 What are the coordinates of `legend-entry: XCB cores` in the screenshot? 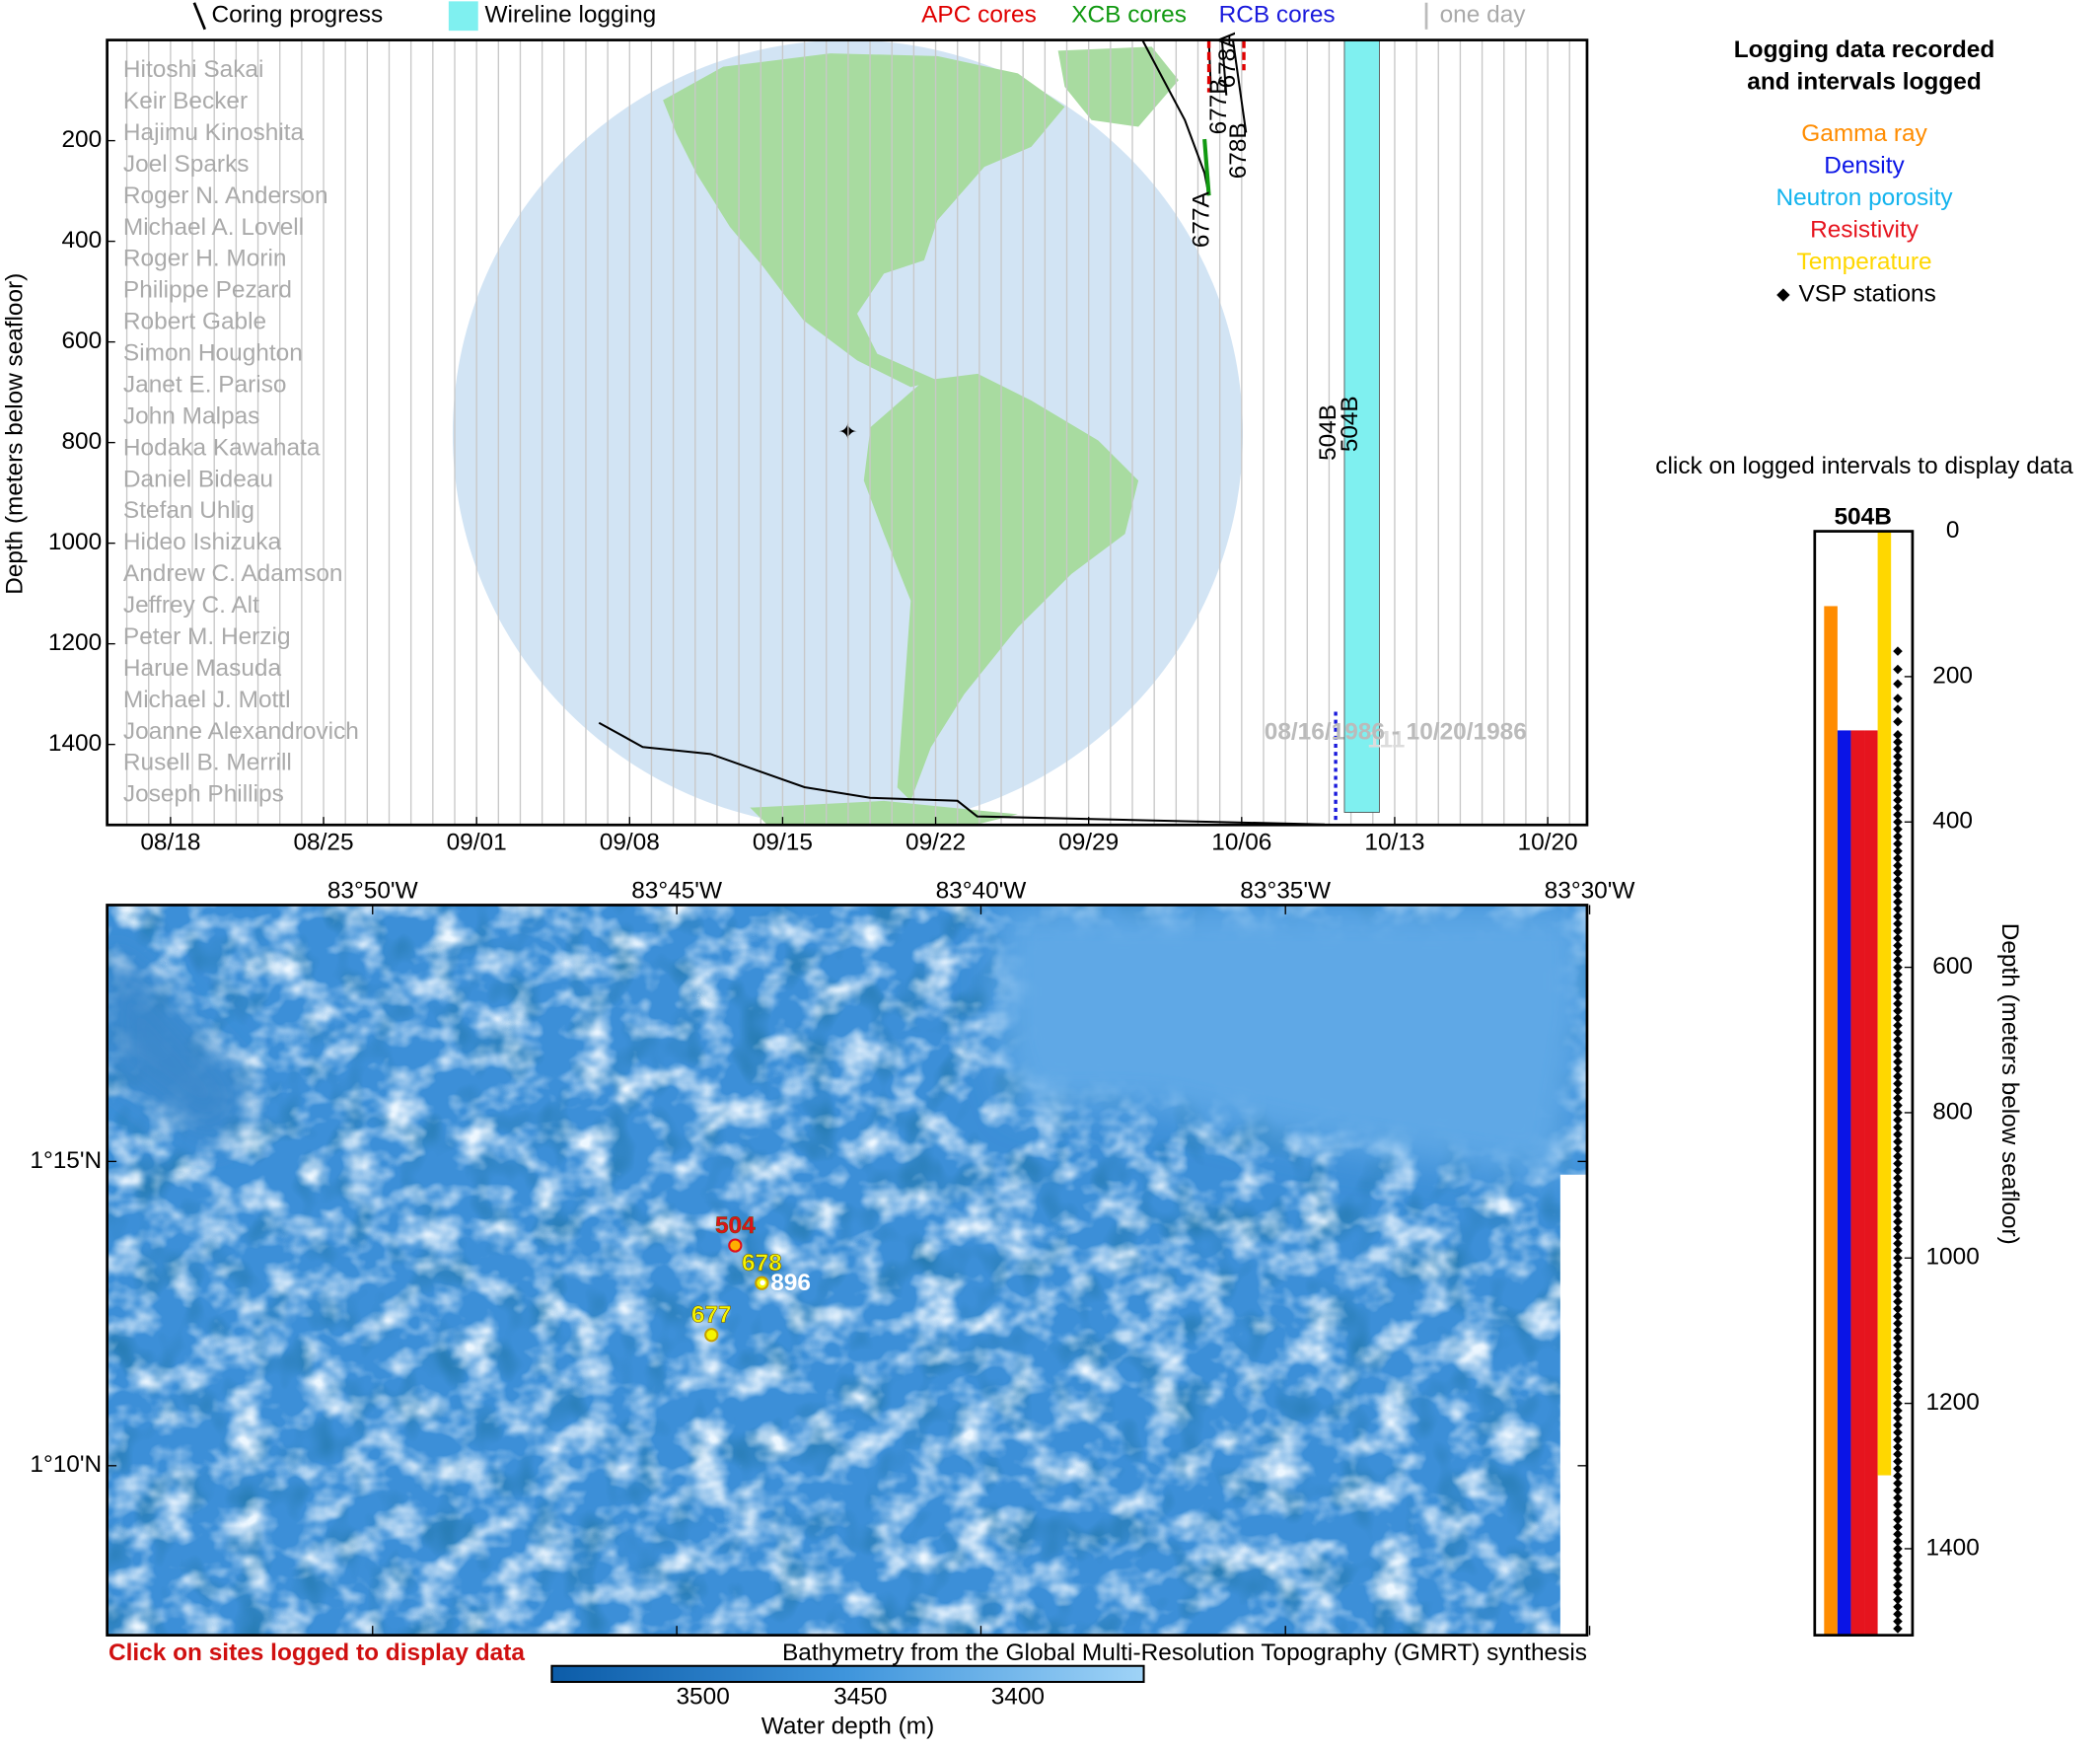 It's located at (1129, 15).